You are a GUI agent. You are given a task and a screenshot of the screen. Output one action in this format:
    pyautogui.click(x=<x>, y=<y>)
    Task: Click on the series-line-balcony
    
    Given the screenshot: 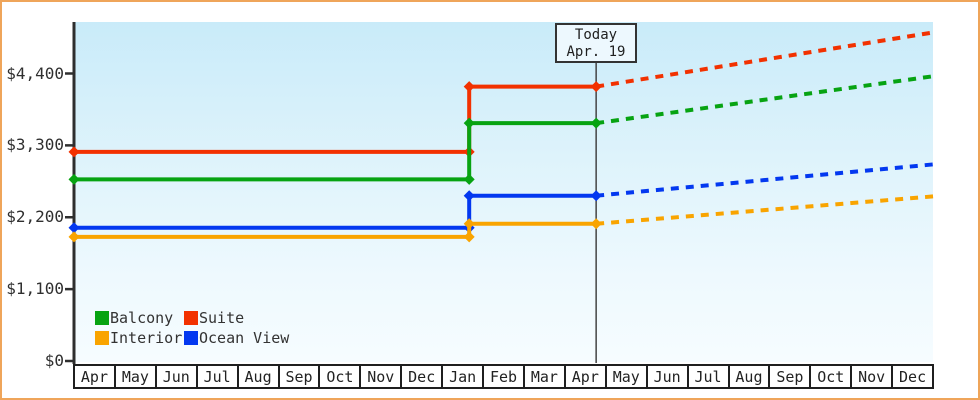 What is the action you would take?
    pyautogui.click(x=335, y=151)
    